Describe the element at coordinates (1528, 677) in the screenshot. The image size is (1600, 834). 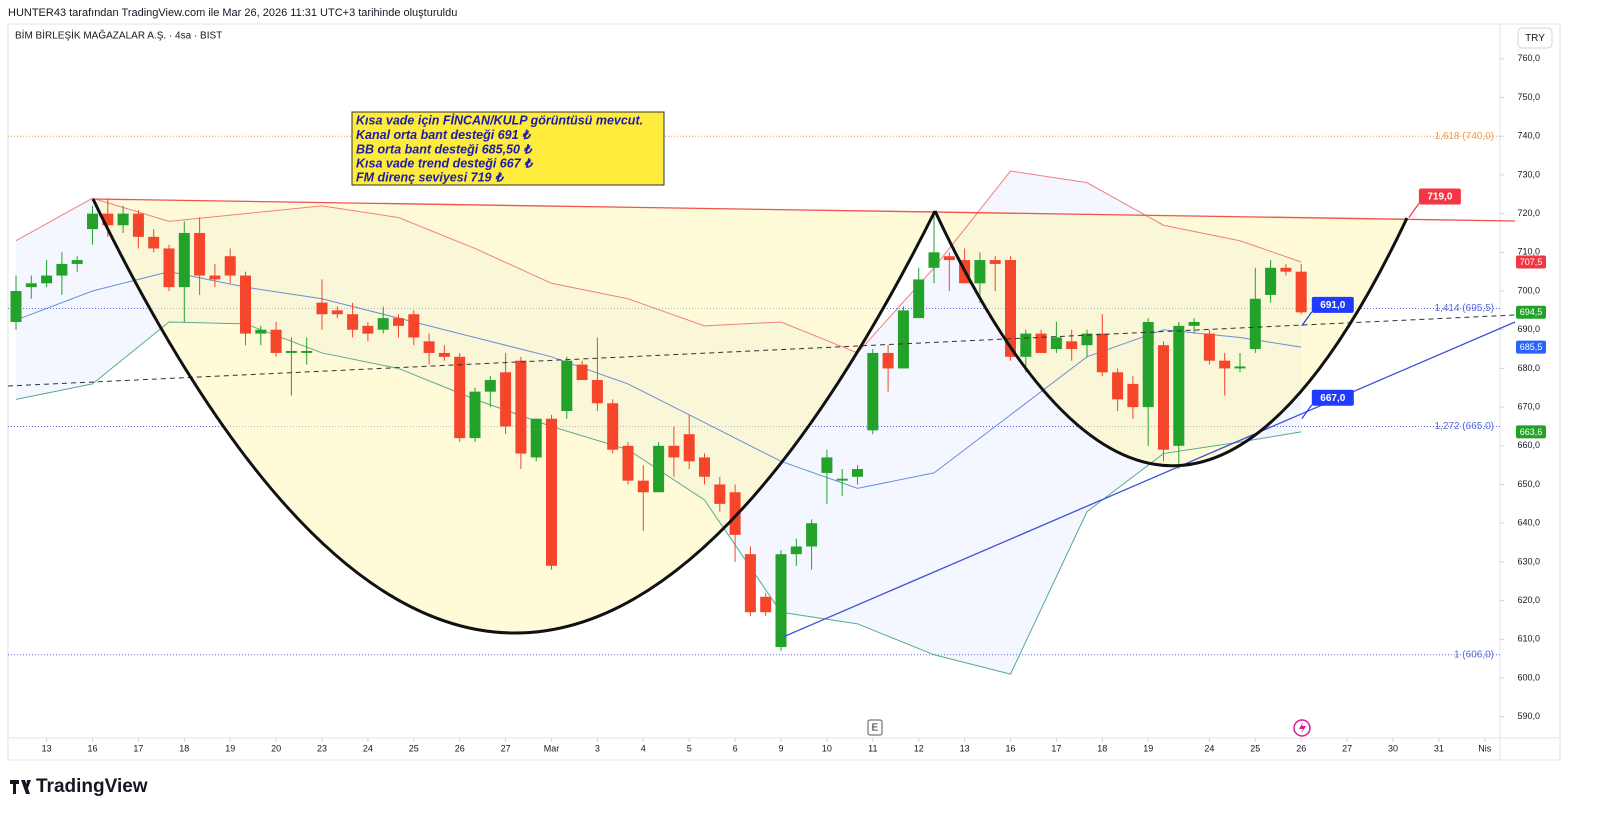
I see `y-tick-label: 600,0` at that location.